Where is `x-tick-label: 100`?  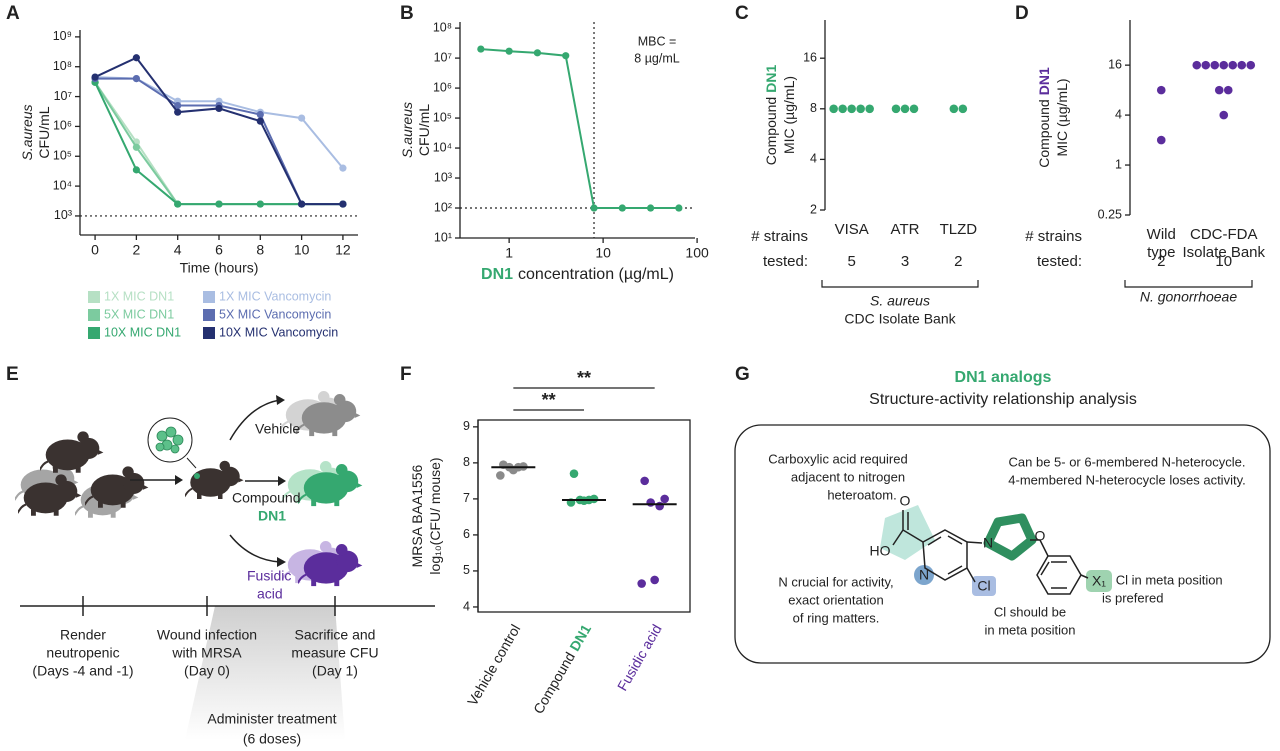
x-tick-label: 100 is located at coordinates (697, 253).